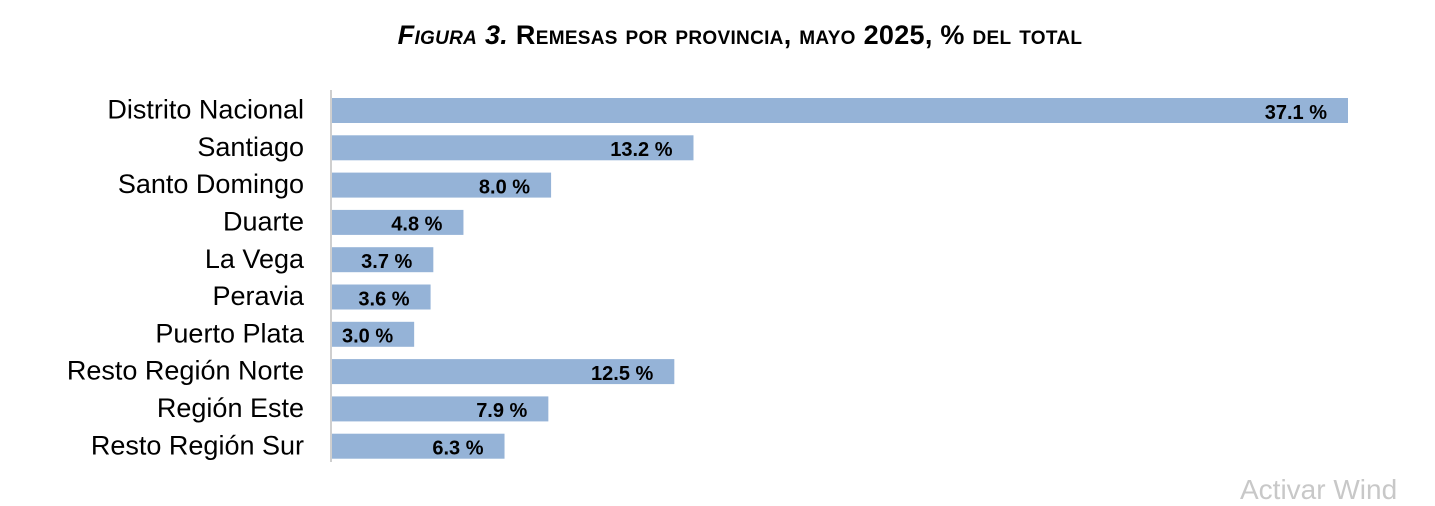 The height and width of the screenshot is (506, 1435). What do you see at coordinates (230, 333) in the screenshot?
I see `category-label: Puerto Plata` at bounding box center [230, 333].